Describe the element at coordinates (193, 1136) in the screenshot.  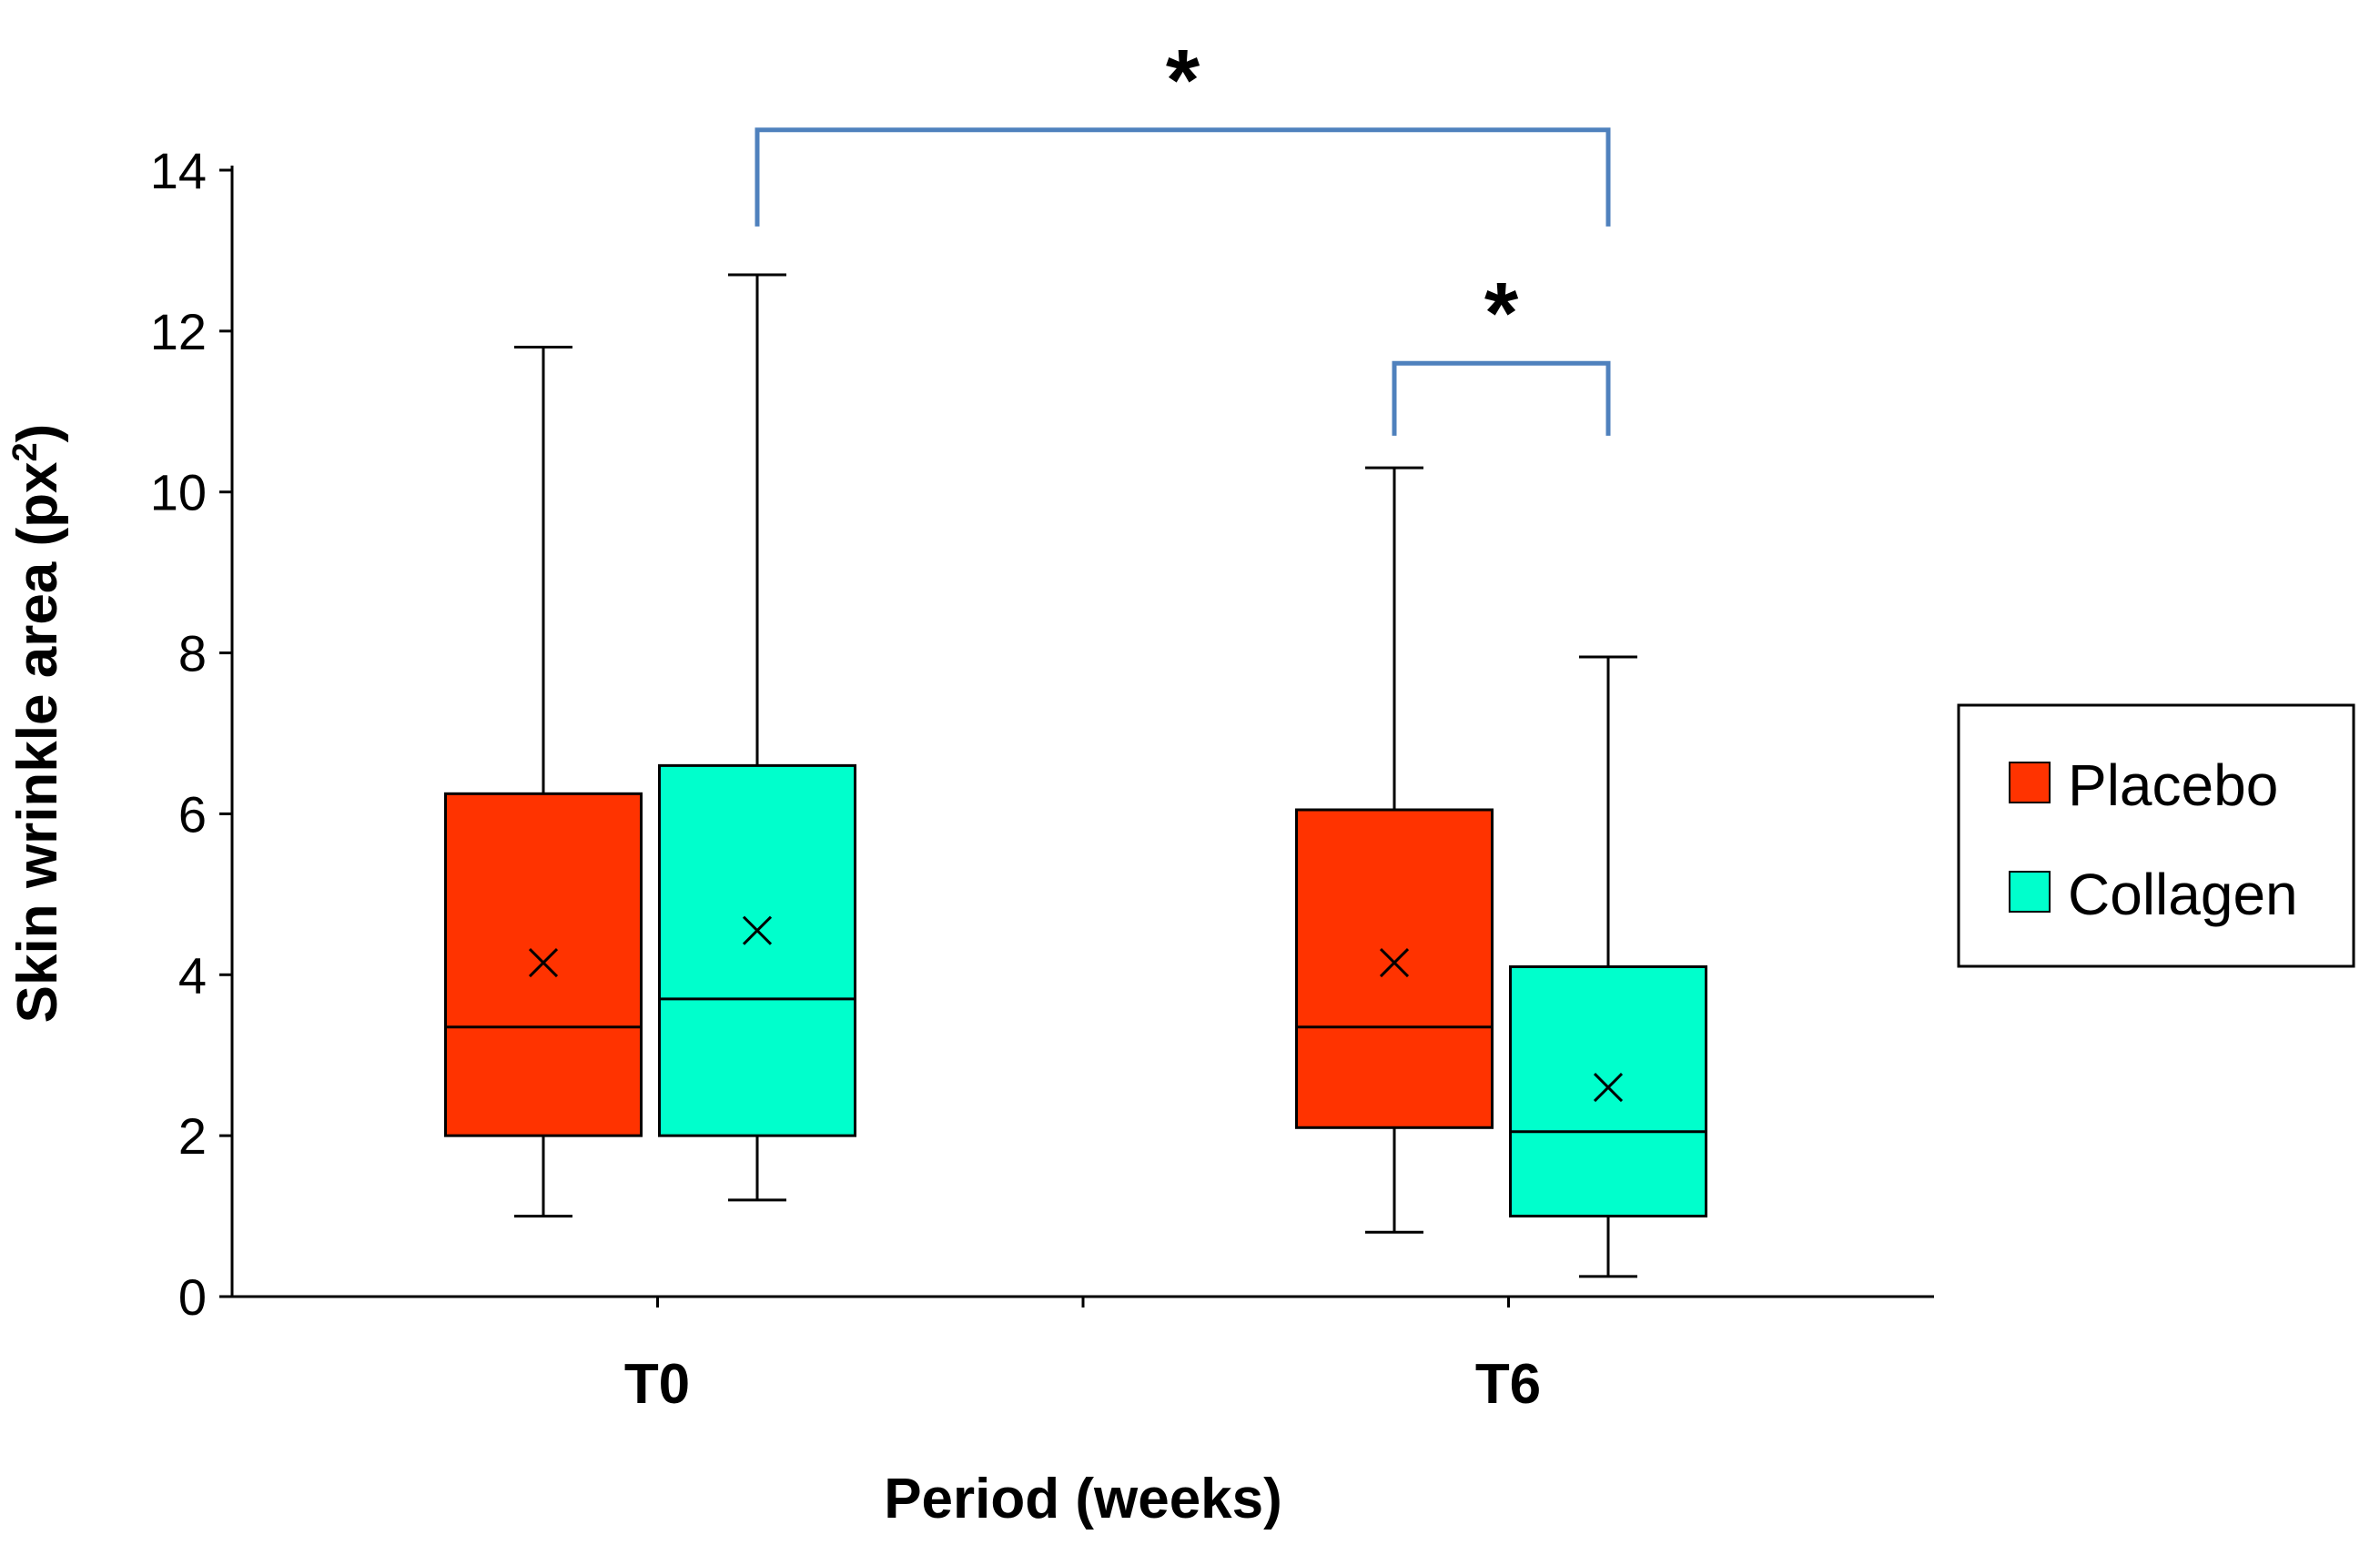
I see `y-tick-label: 2` at that location.